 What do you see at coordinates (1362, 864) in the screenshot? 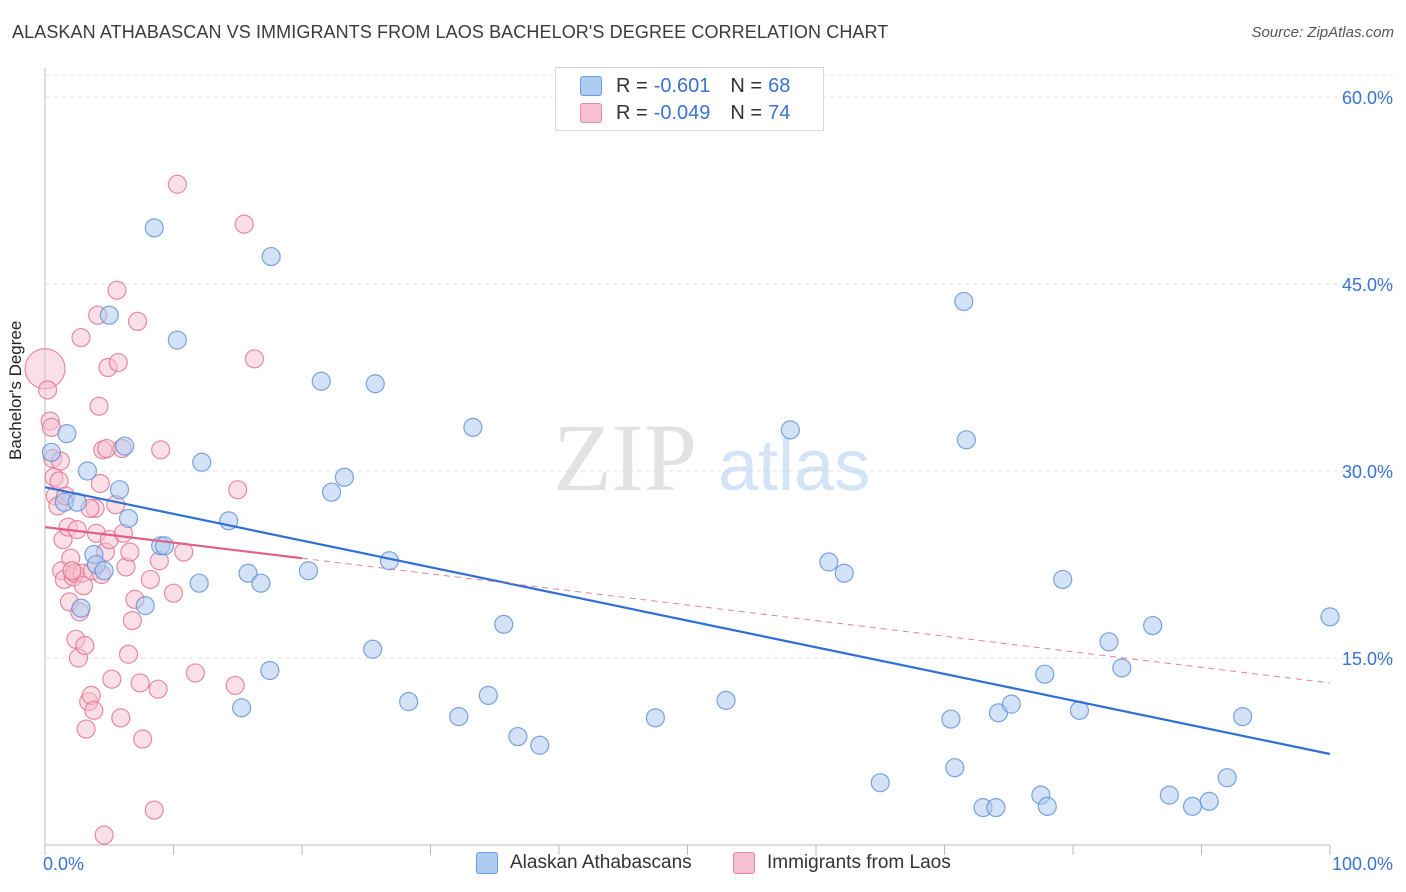
I see `x-tick-label: 100.0%` at bounding box center [1362, 864].